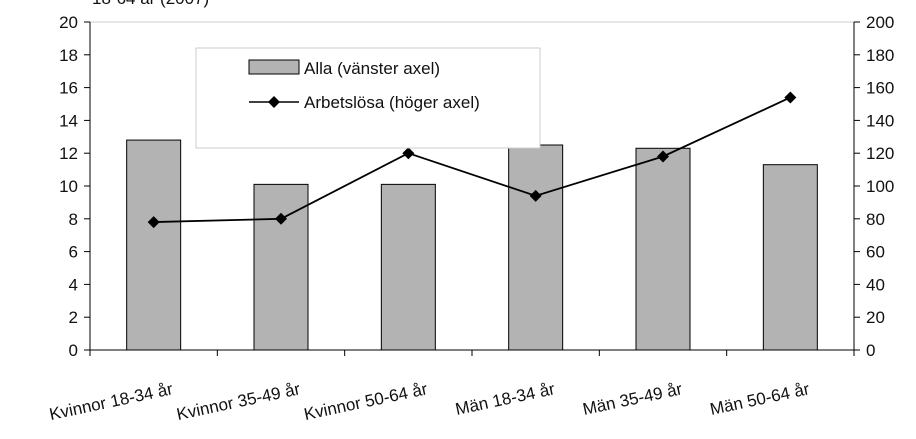  What do you see at coordinates (73, 317) in the screenshot?
I see `left-tick-label: 2` at bounding box center [73, 317].